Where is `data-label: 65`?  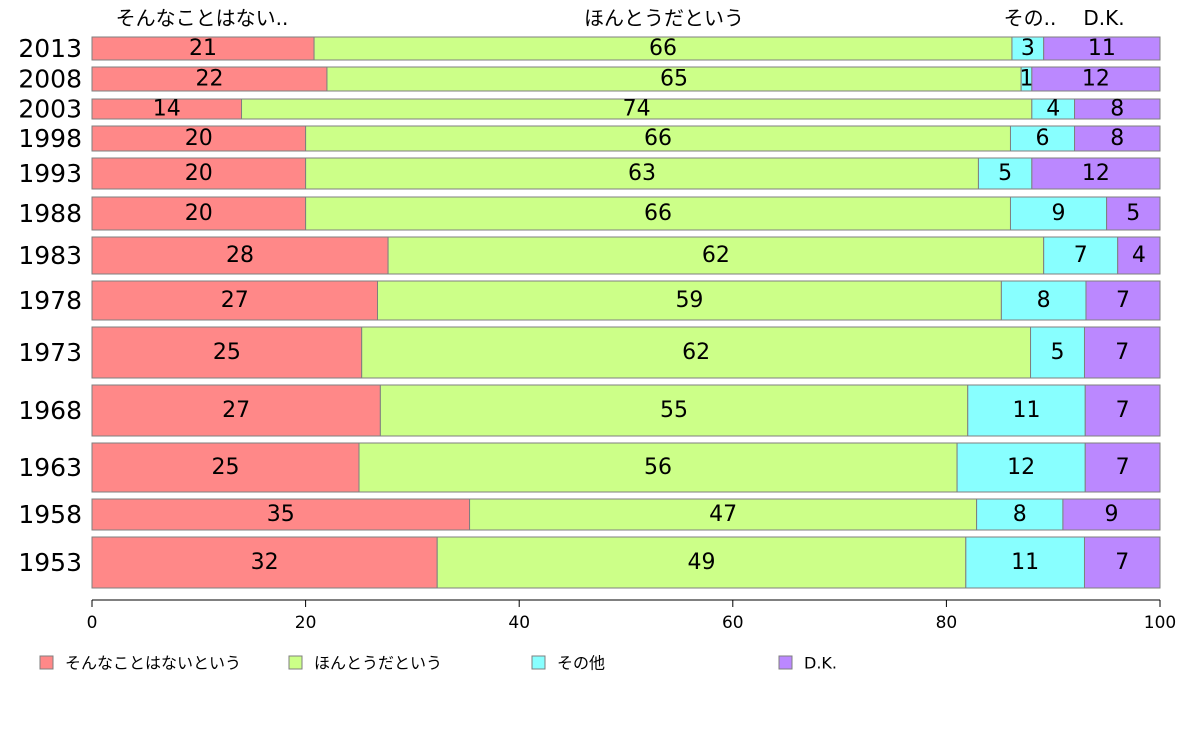
data-label: 65 is located at coordinates (674, 79).